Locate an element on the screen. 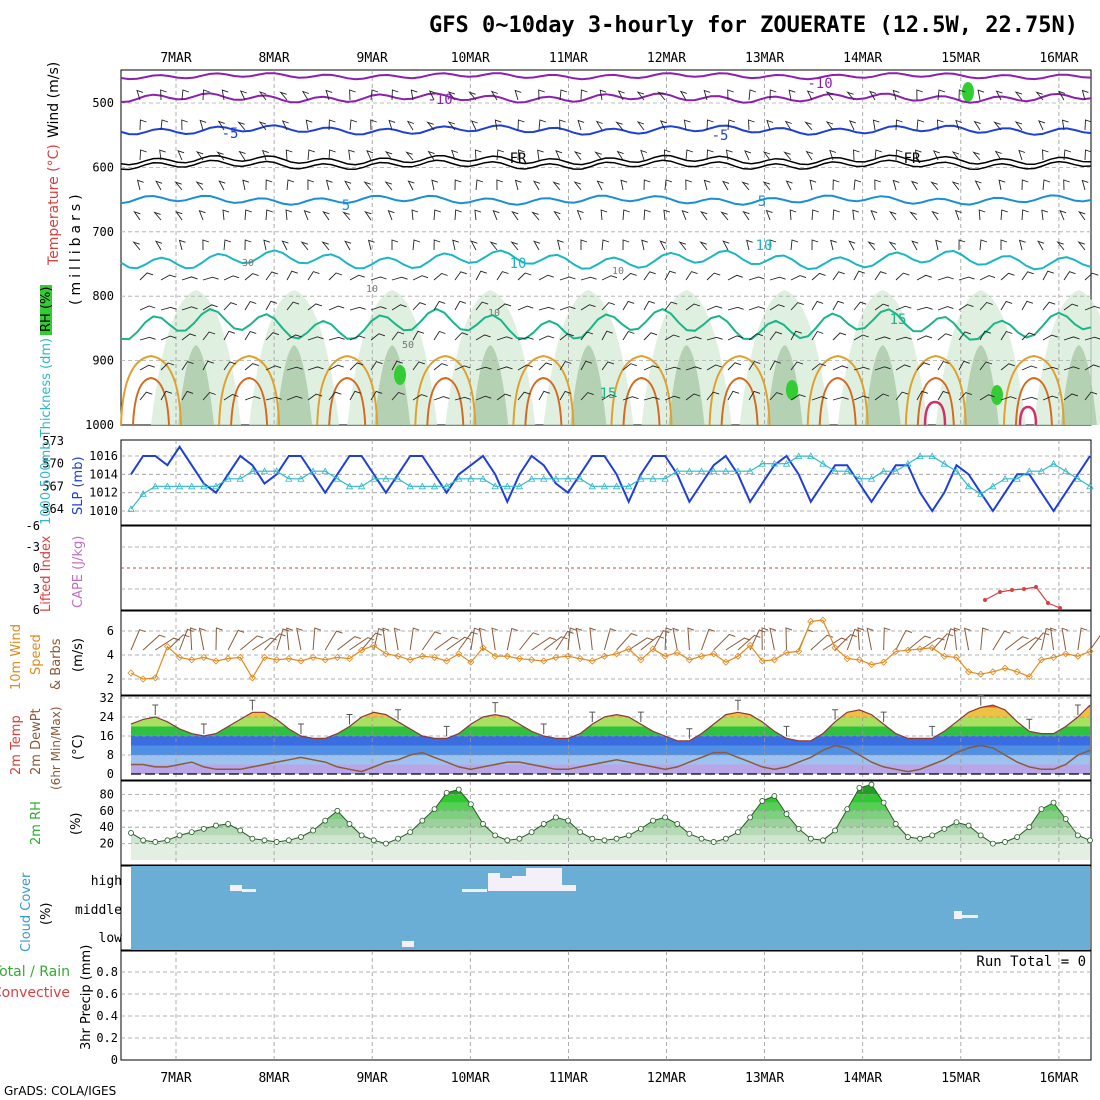 The height and width of the screenshot is (1100, 1100). tick-label: 60 is located at coordinates (107, 811).